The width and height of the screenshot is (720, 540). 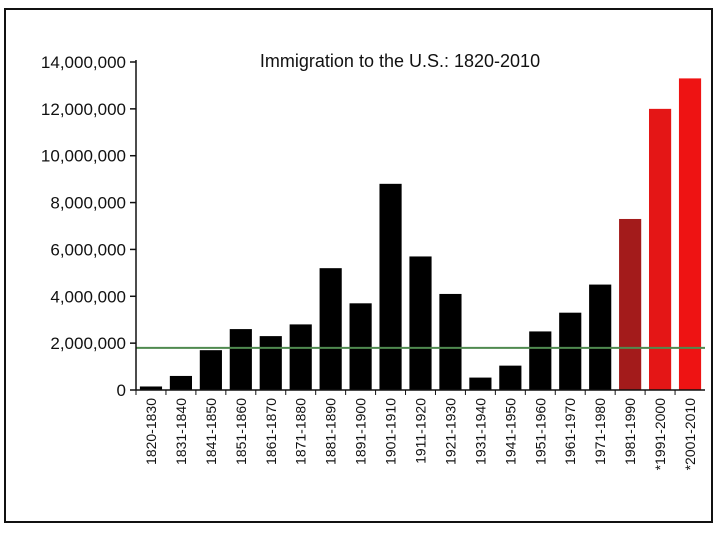 What do you see at coordinates (88, 343) in the screenshot?
I see `y-tick-label: 2,000,000` at bounding box center [88, 343].